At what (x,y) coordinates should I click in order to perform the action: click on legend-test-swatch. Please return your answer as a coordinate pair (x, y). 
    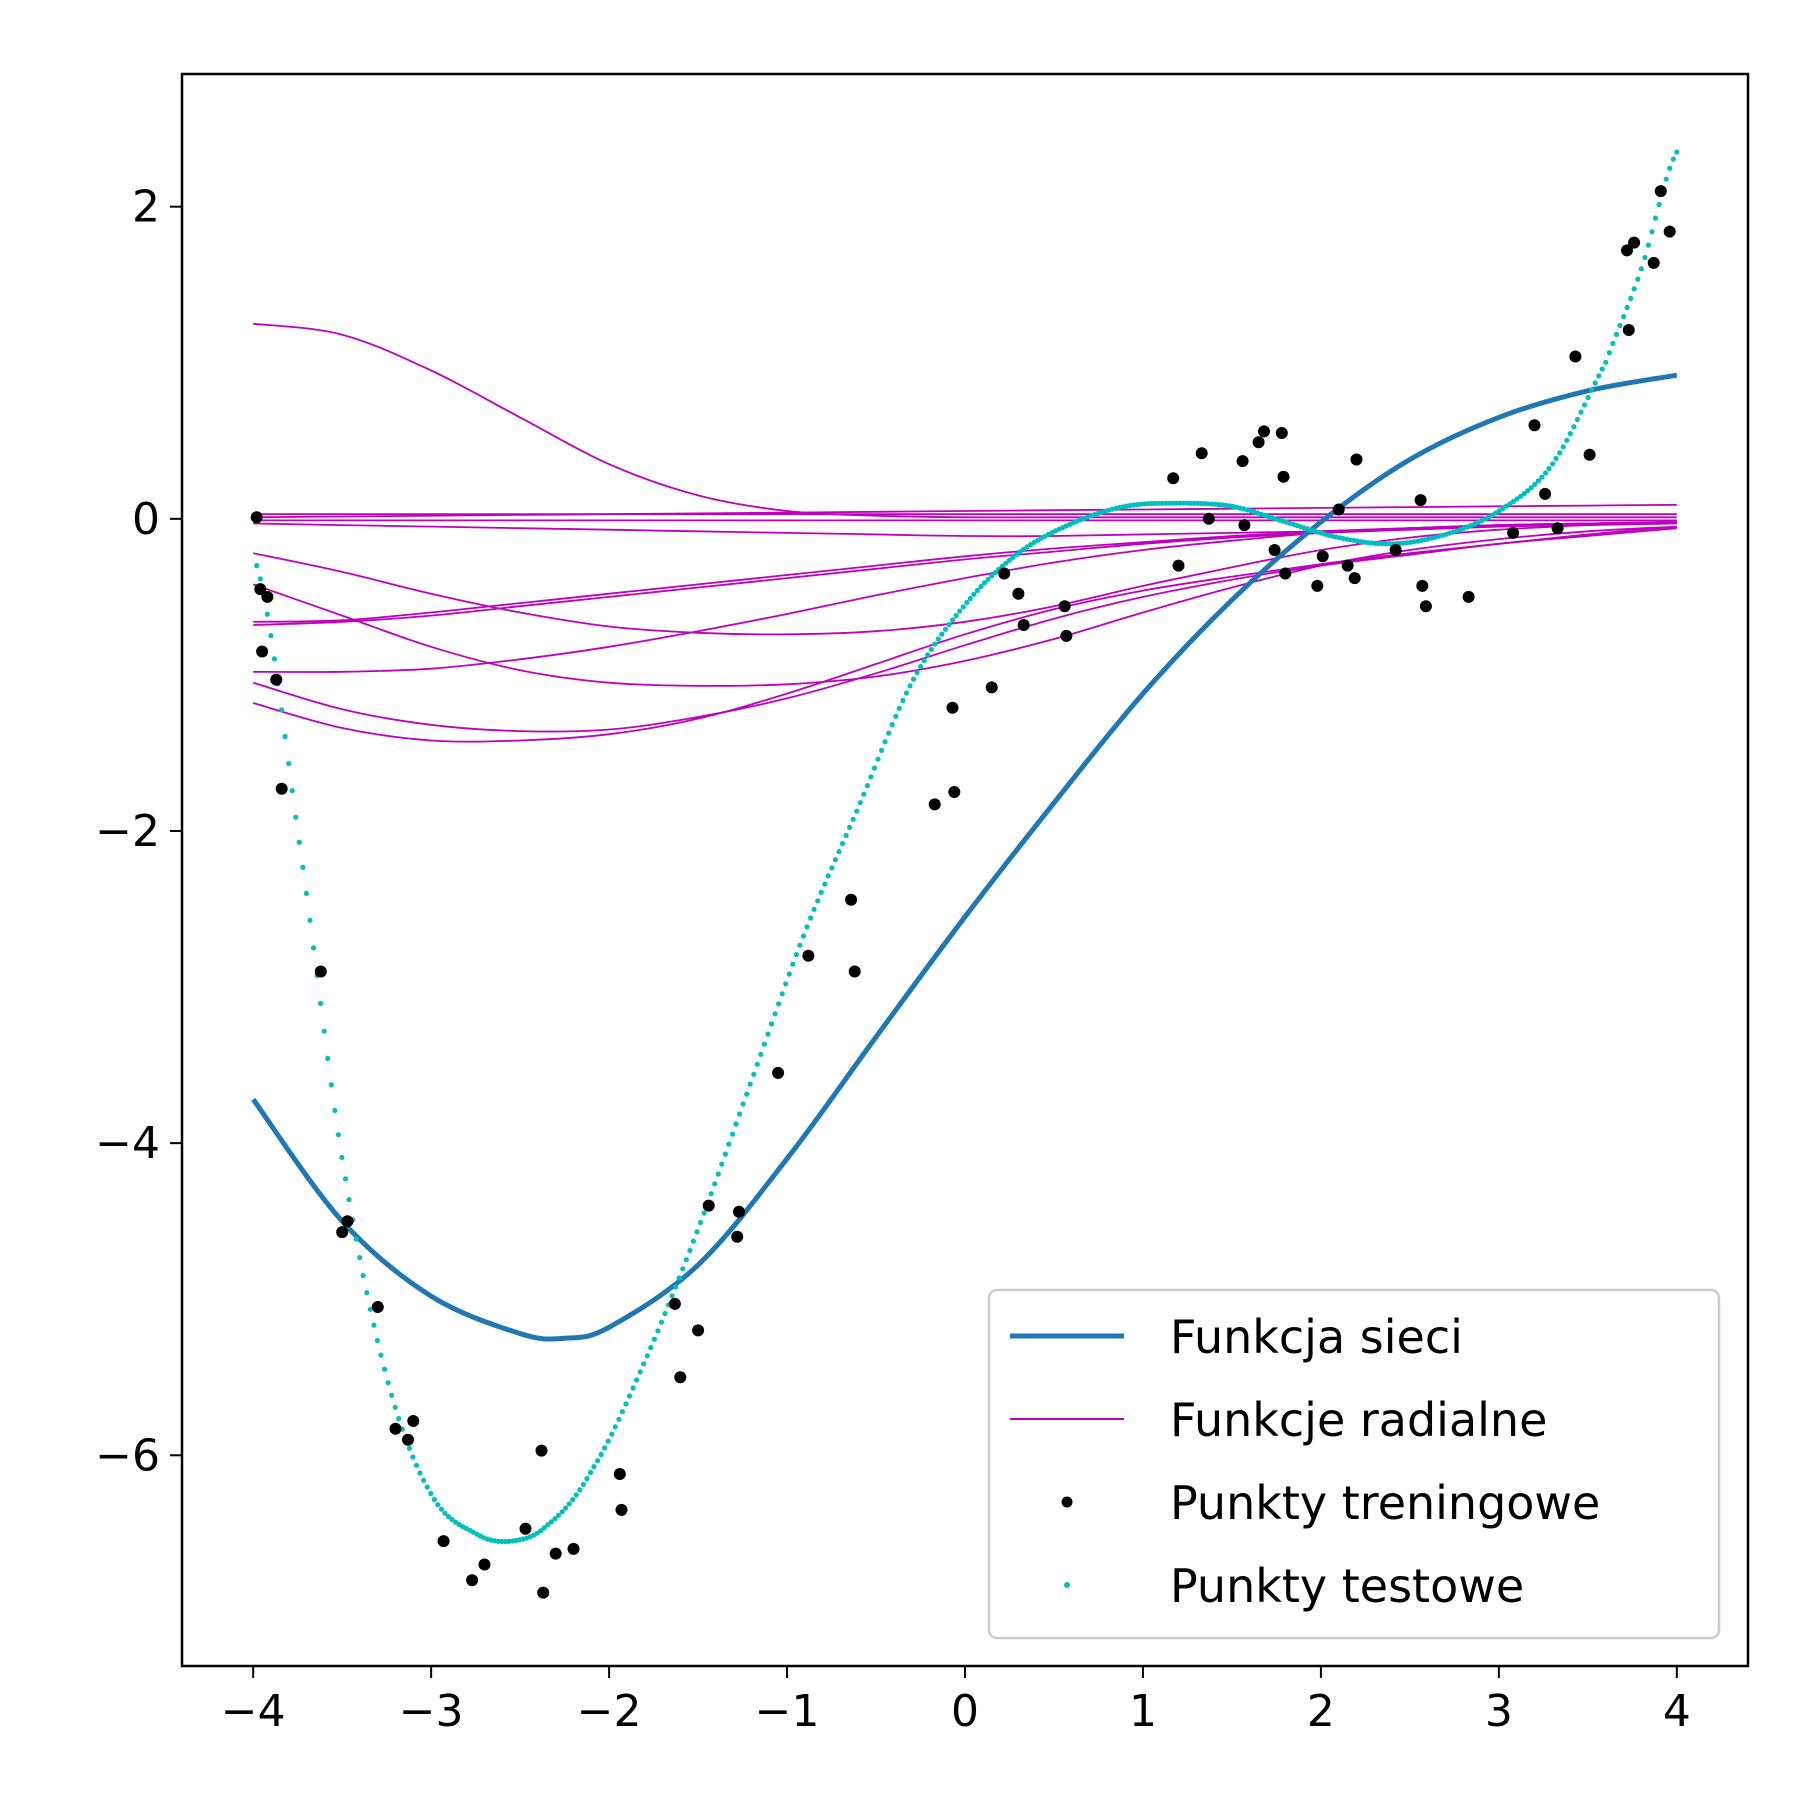
    Looking at the image, I should click on (1067, 1585).